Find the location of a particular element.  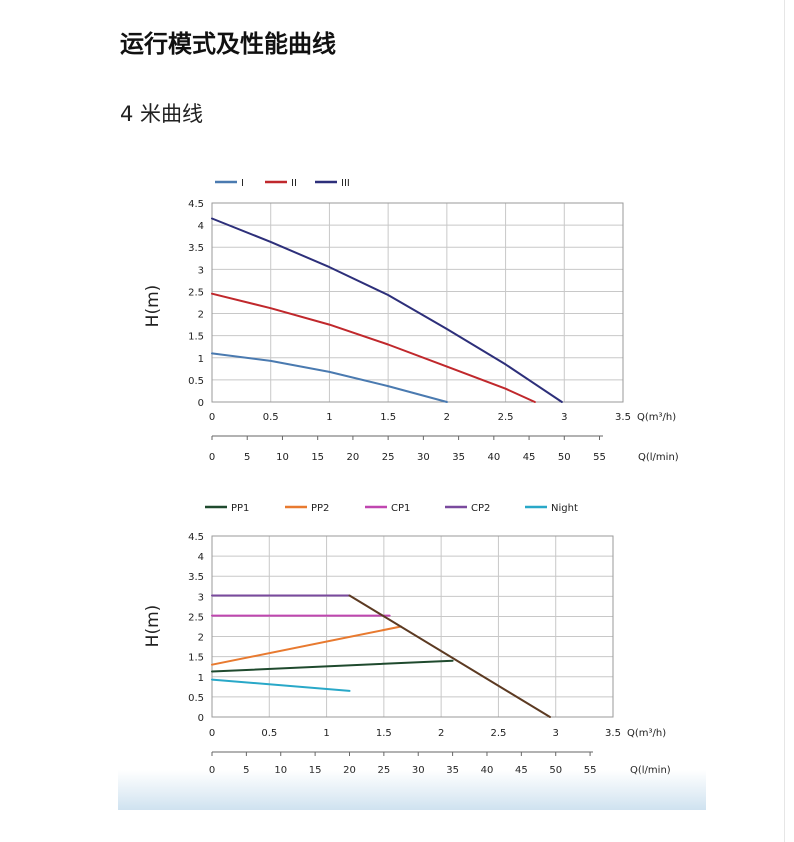

page-edge-rule is located at coordinates (784, 421).